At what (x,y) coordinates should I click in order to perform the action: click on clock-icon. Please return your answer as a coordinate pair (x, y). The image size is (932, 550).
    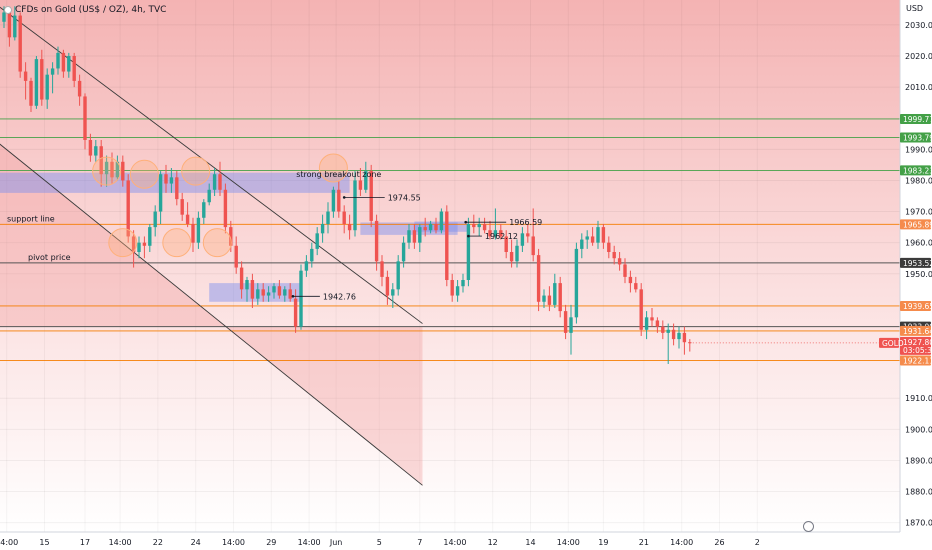
    Looking at the image, I should click on (808, 526).